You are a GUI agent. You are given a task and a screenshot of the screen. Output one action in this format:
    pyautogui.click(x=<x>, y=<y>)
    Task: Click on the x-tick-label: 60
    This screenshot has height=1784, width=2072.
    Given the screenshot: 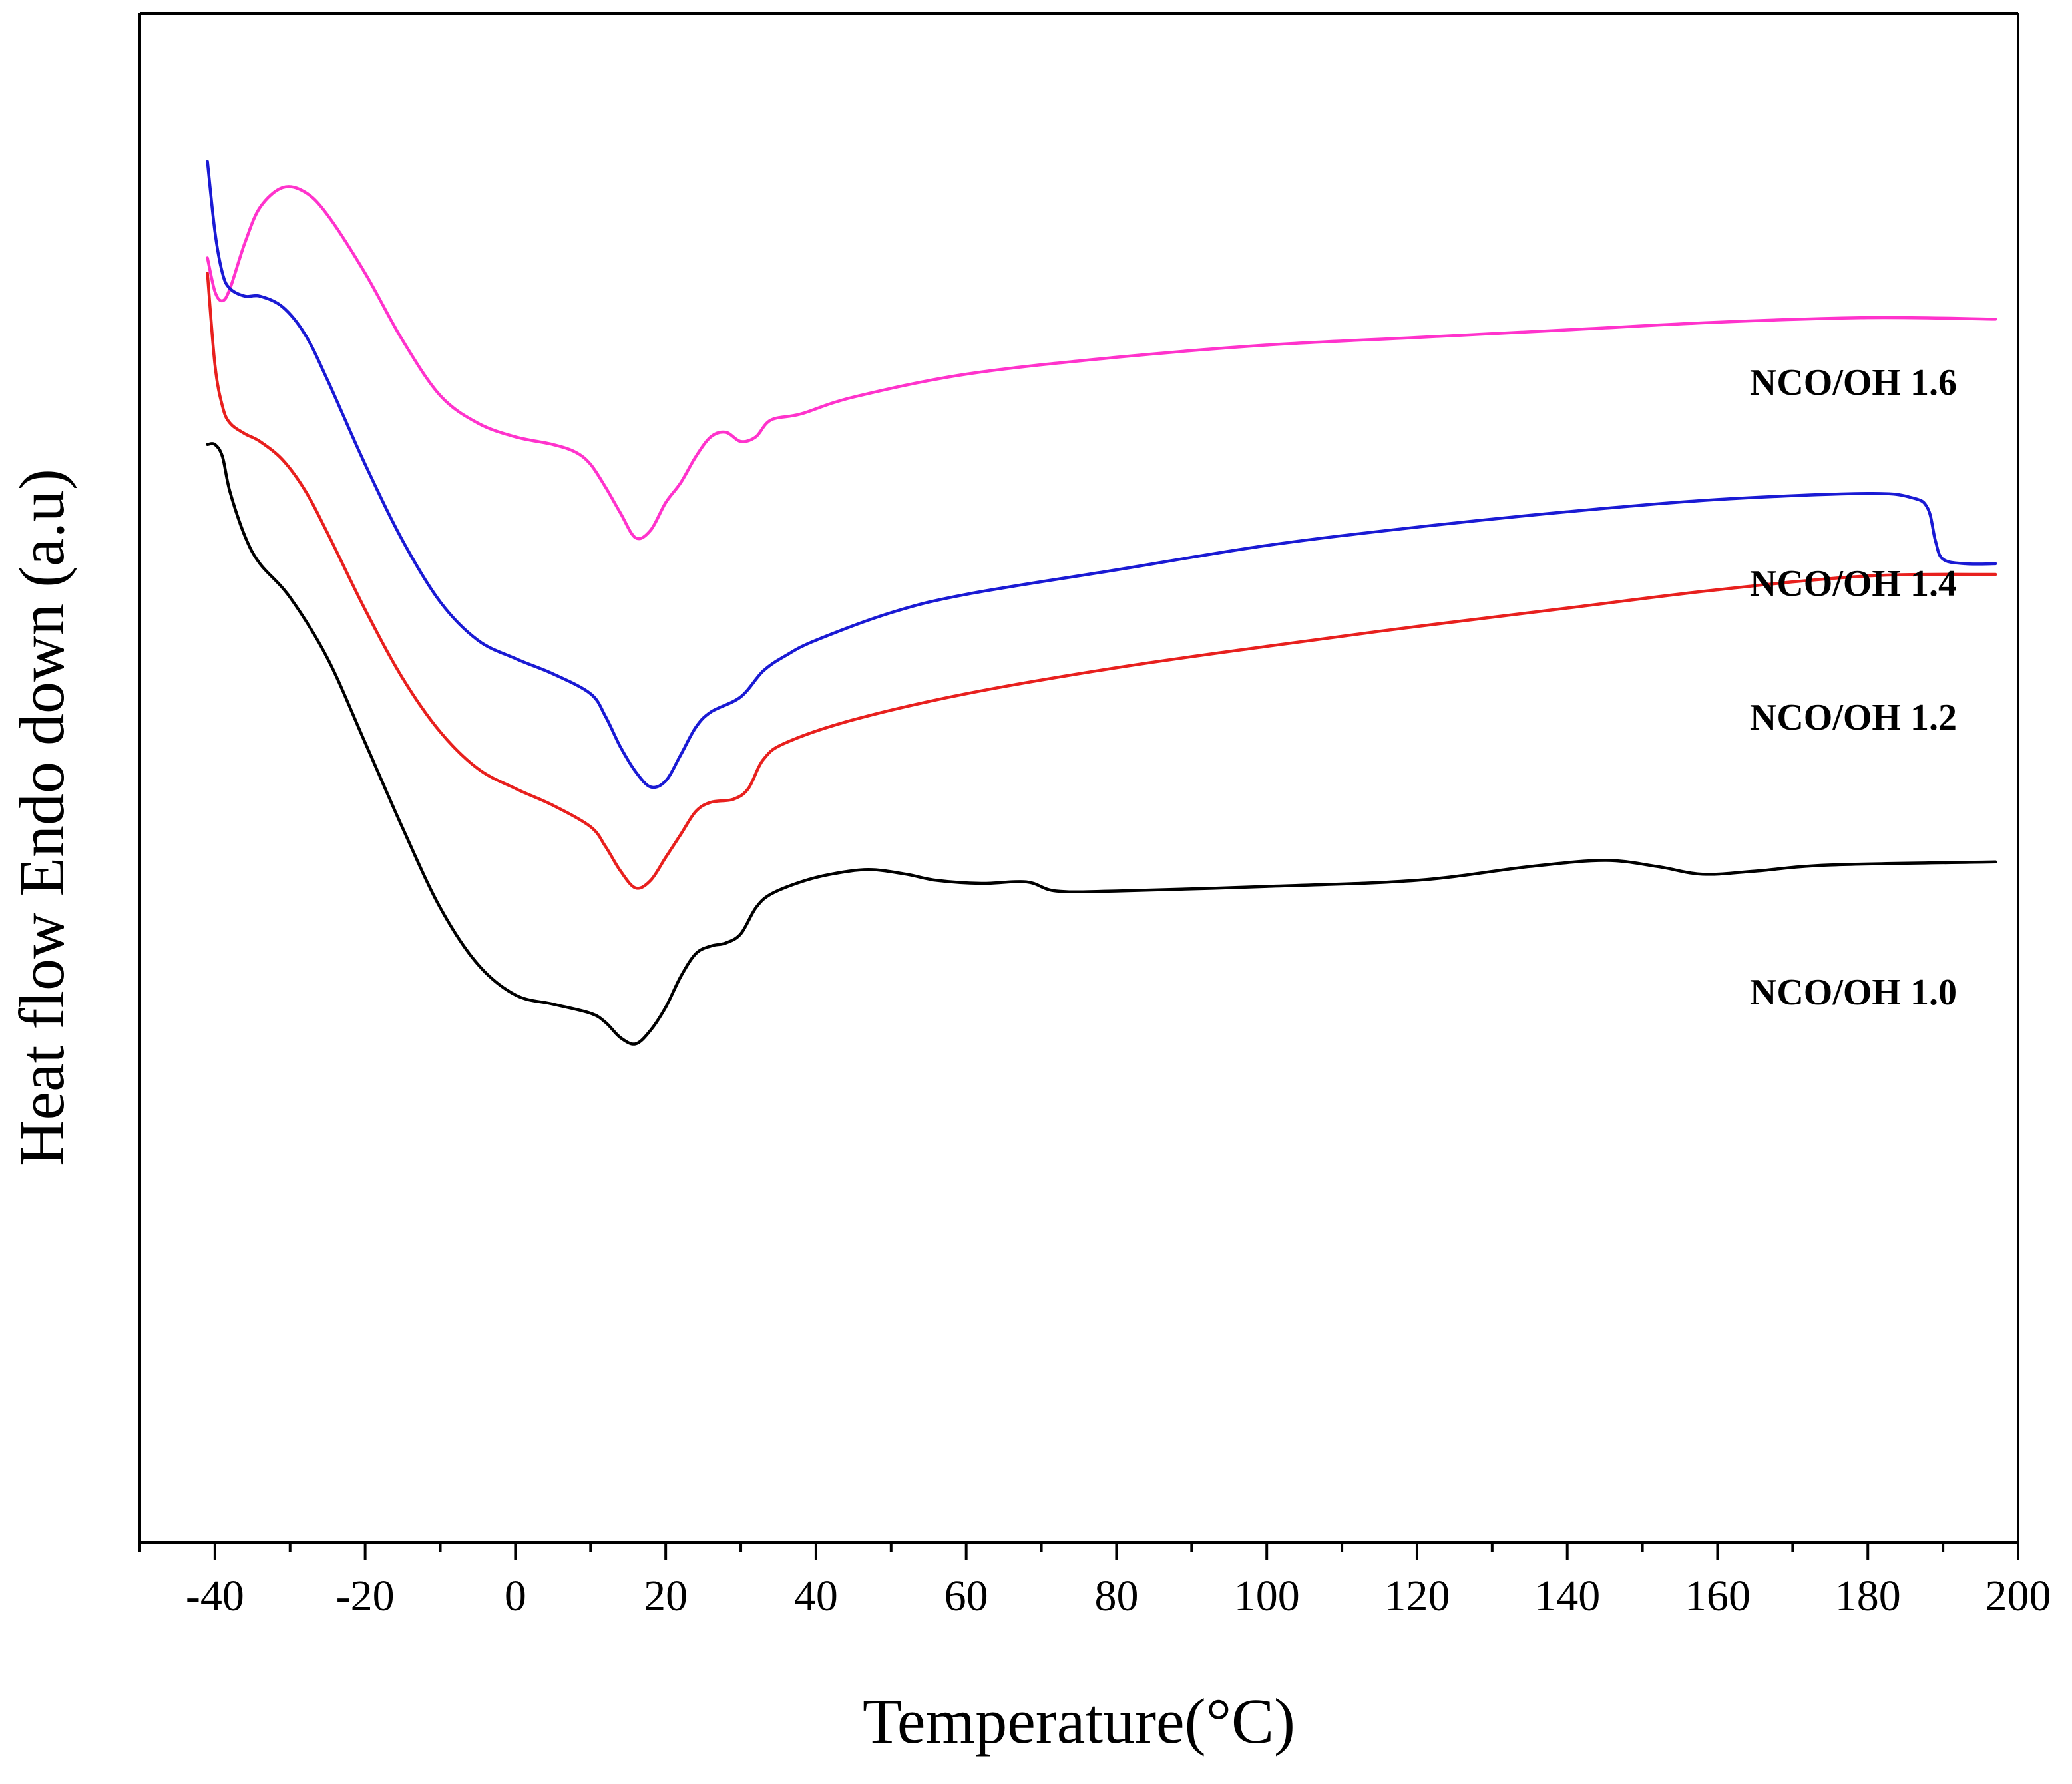 What is the action you would take?
    pyautogui.click(x=966, y=1596)
    